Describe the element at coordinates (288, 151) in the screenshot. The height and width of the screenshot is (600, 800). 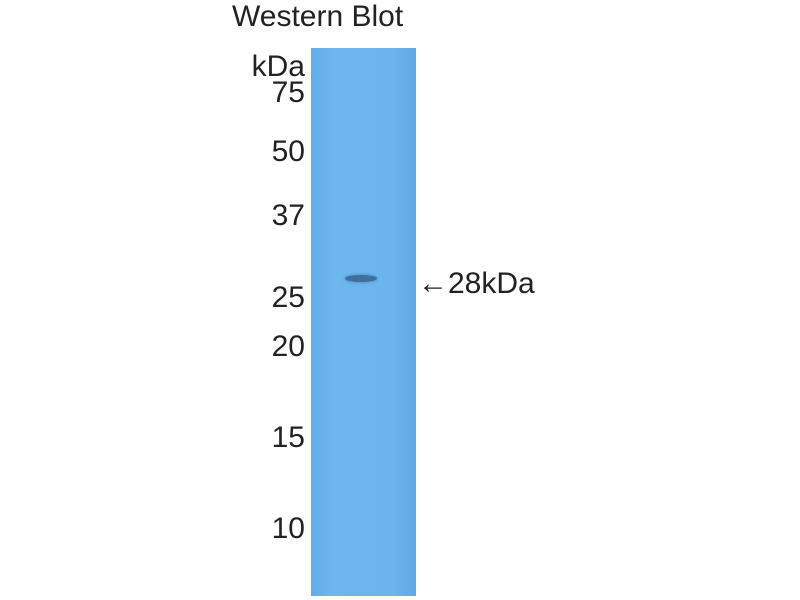
I see `marker-50: 50` at that location.